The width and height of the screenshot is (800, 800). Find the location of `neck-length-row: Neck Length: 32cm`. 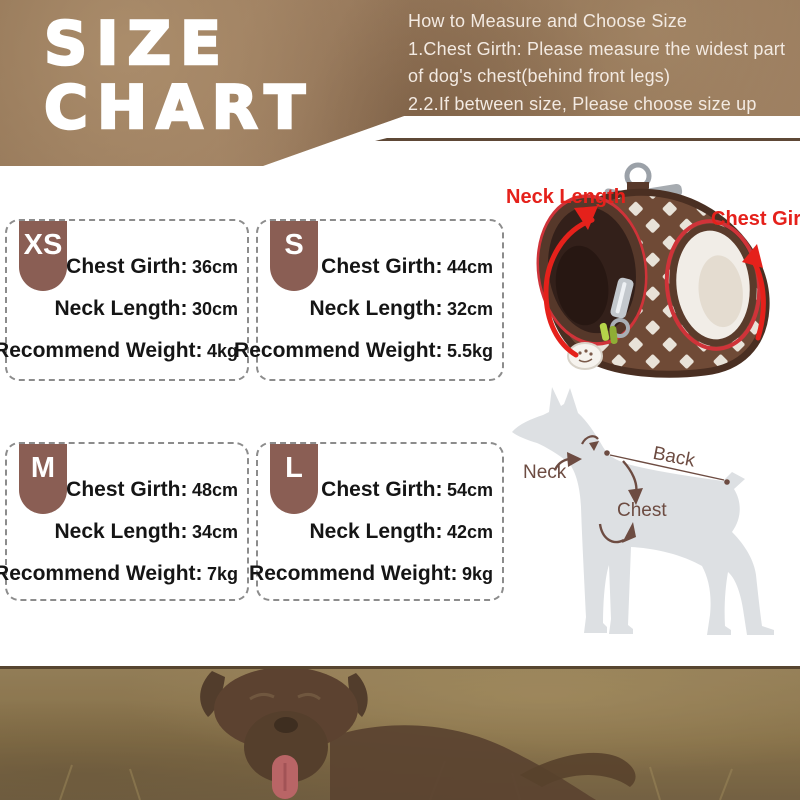

neck-length-row: Neck Length: 32cm is located at coordinates (401, 309).